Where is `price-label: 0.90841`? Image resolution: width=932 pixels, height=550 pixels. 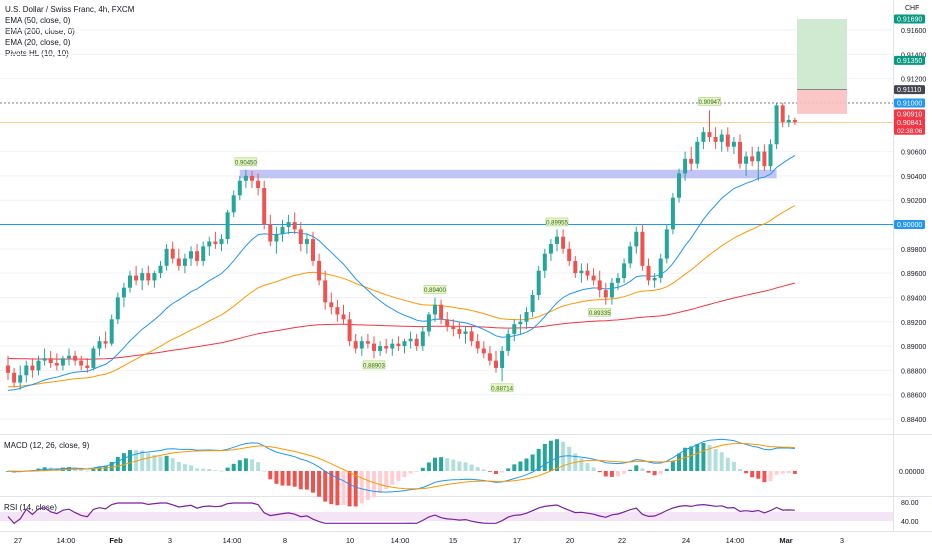 price-label: 0.90841 is located at coordinates (909, 123).